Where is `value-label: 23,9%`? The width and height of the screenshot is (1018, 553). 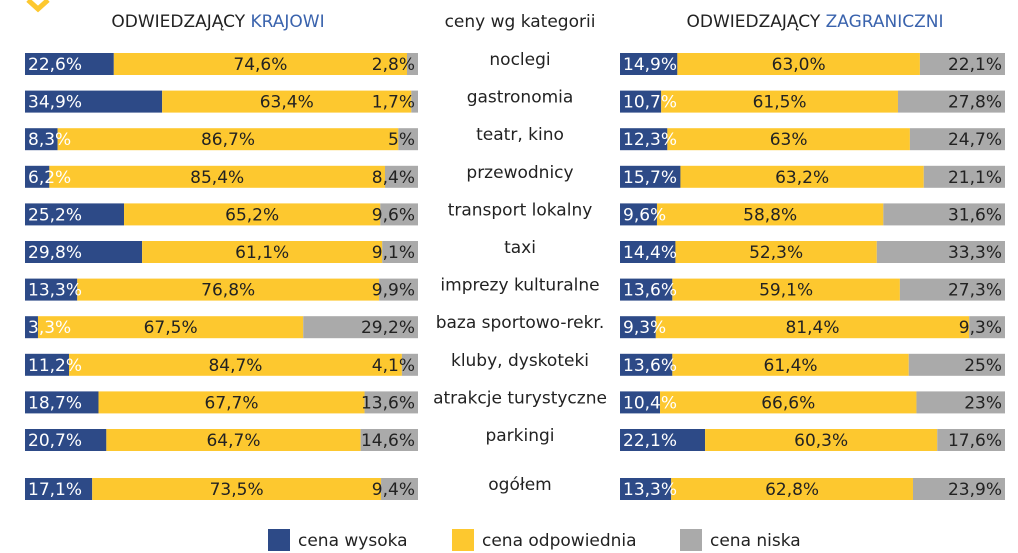 value-label: 23,9% is located at coordinates (975, 490).